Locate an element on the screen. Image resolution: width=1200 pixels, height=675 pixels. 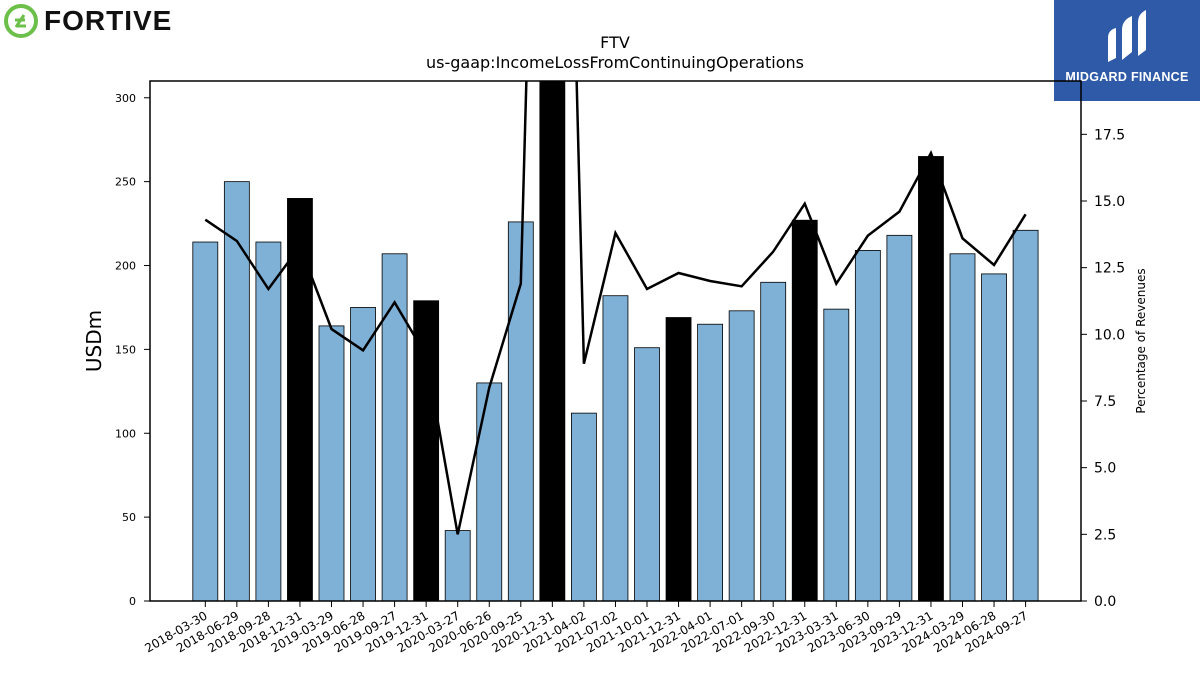
y-tick-label: 50 is located at coordinates (129, 517).